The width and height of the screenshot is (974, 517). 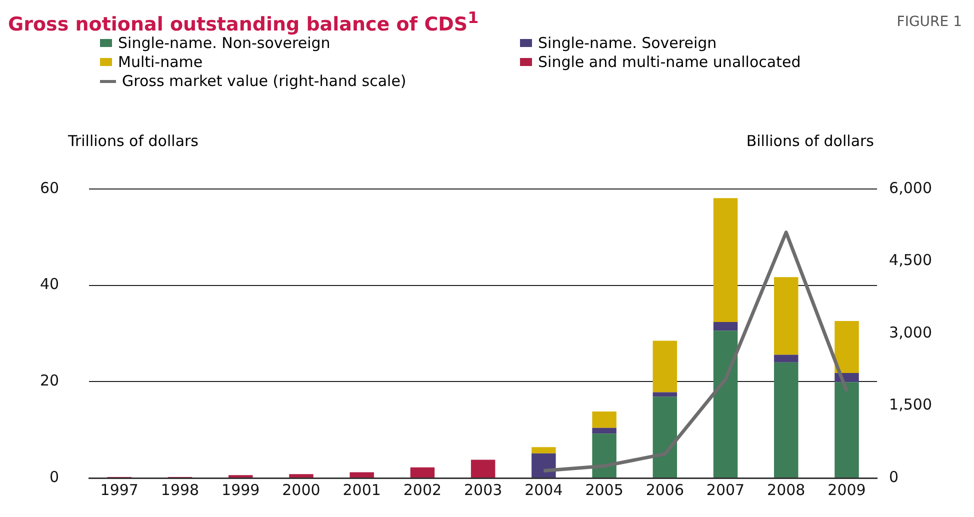 What do you see at coordinates (119, 489) in the screenshot?
I see `x-tick-label: 1997` at bounding box center [119, 489].